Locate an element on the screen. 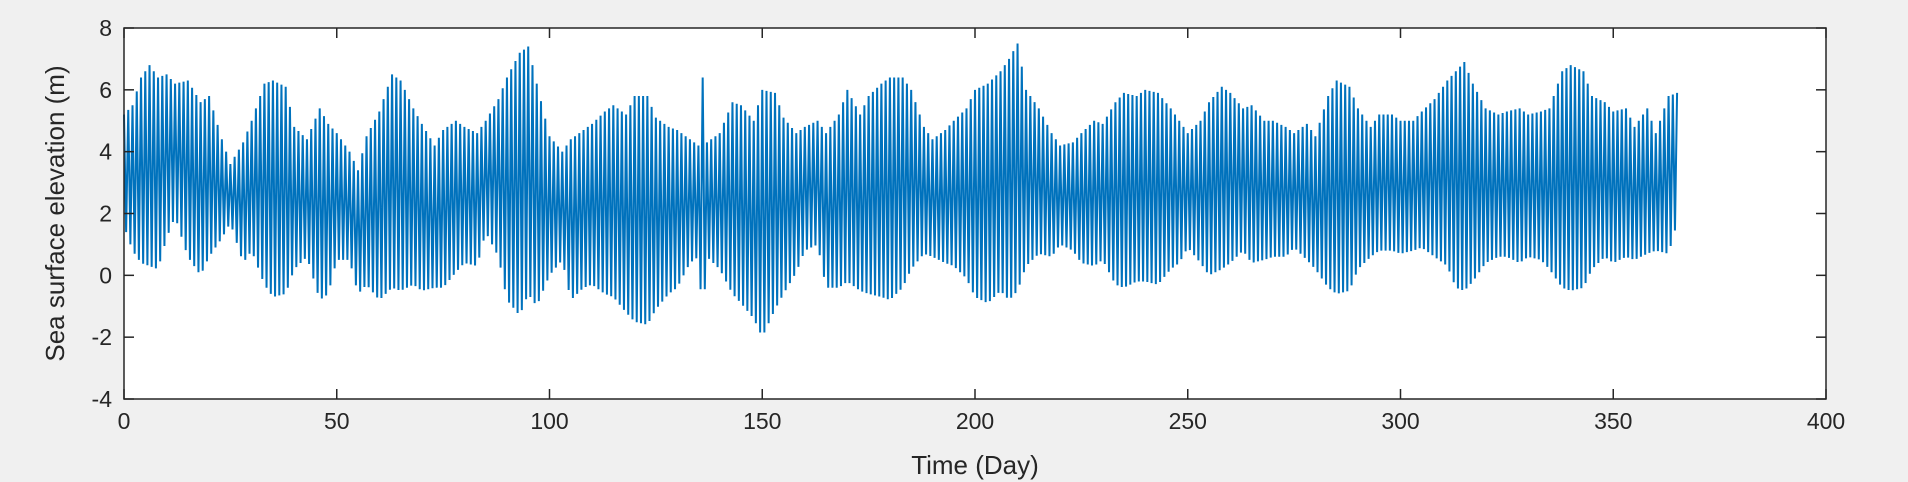 The width and height of the screenshot is (1908, 482). x-tick-label: 300 is located at coordinates (1400, 421).